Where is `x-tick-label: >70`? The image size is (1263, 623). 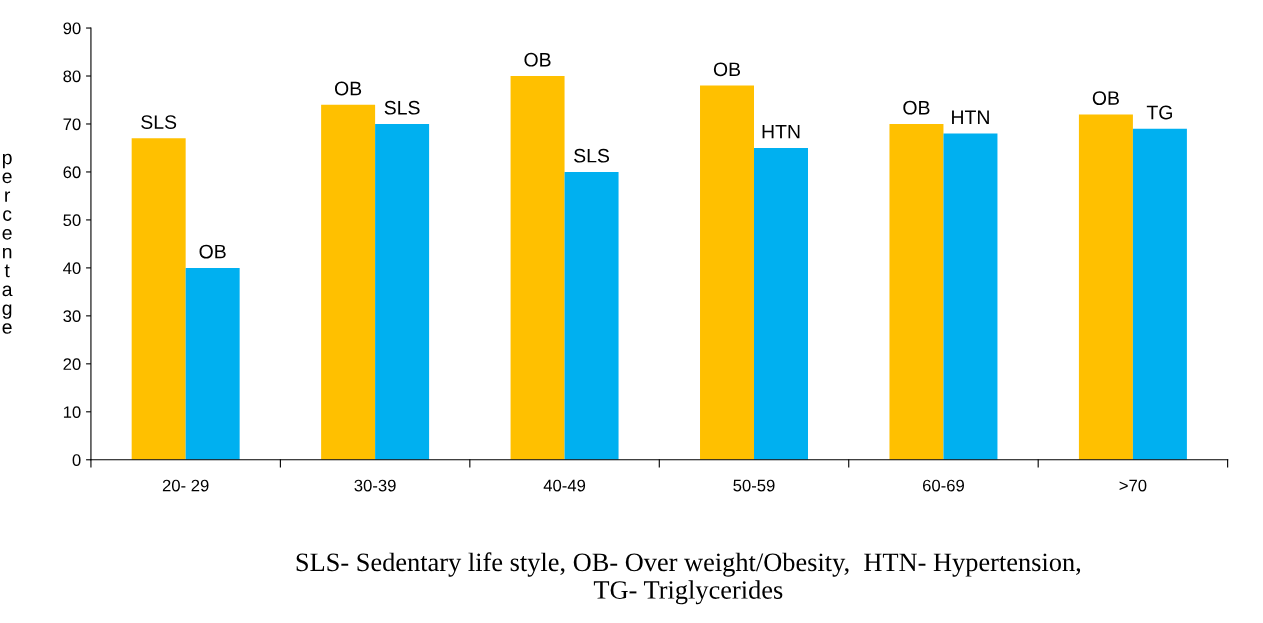 x-tick-label: >70 is located at coordinates (1133, 485).